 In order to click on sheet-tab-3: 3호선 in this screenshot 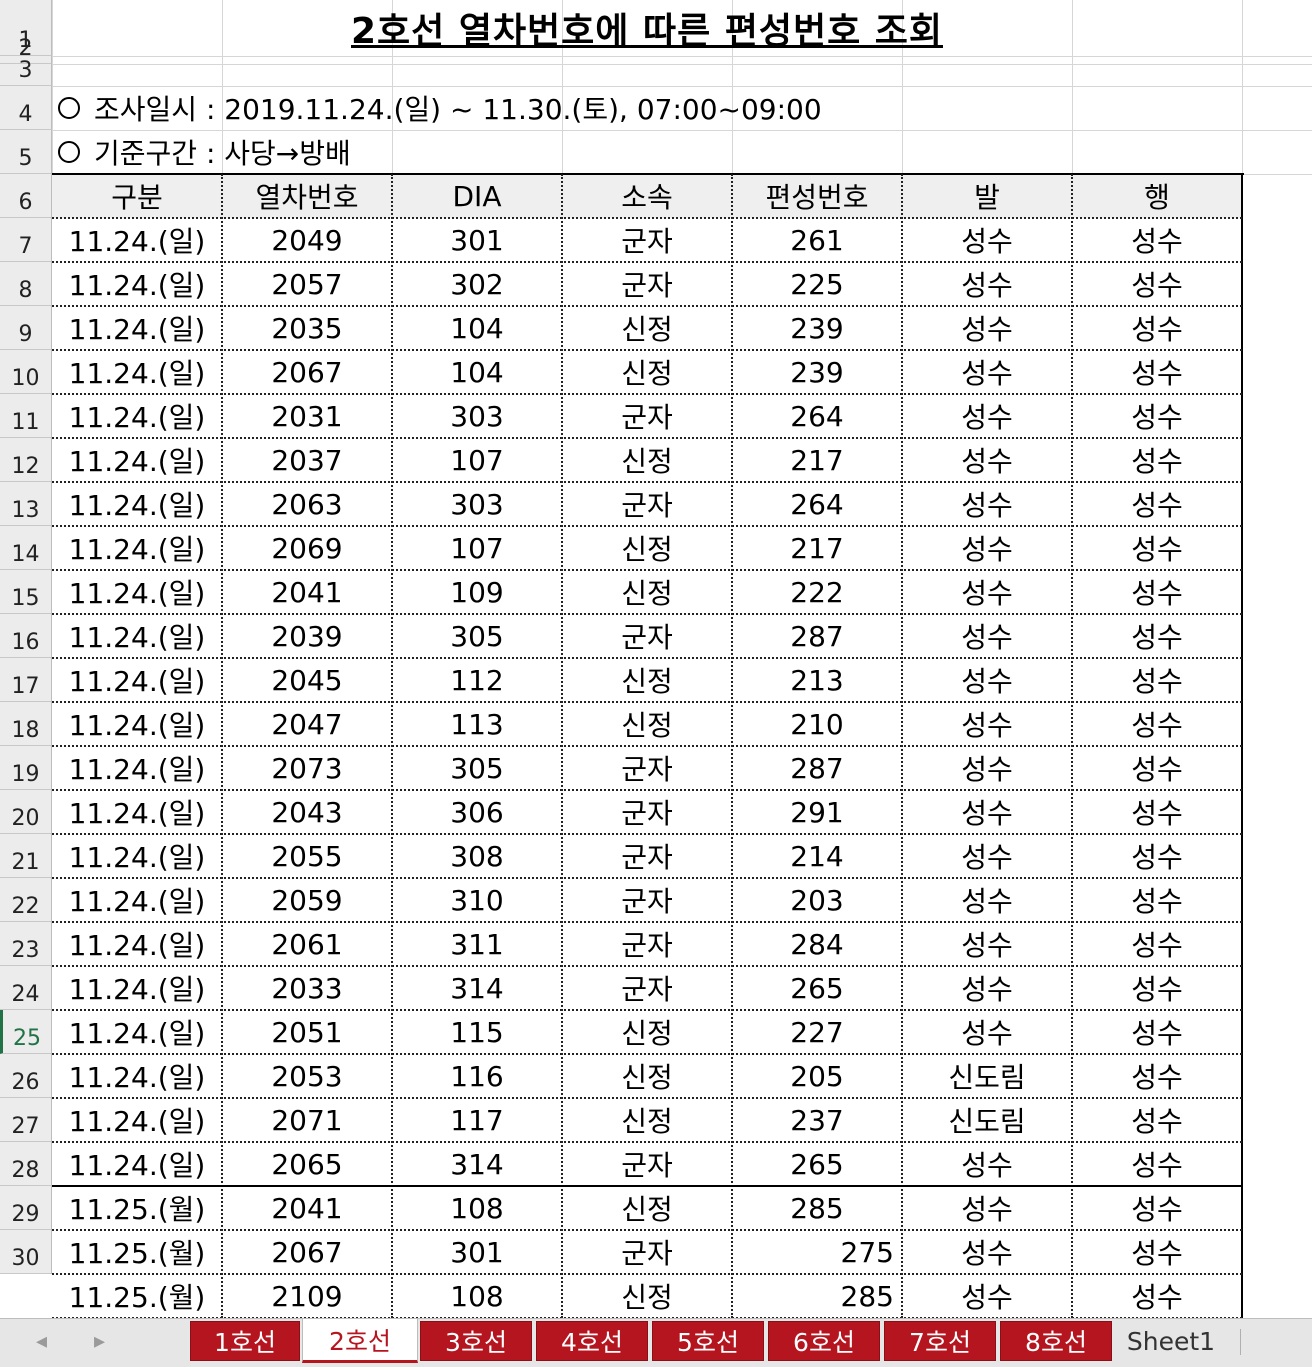, I will do `click(476, 1341)`.